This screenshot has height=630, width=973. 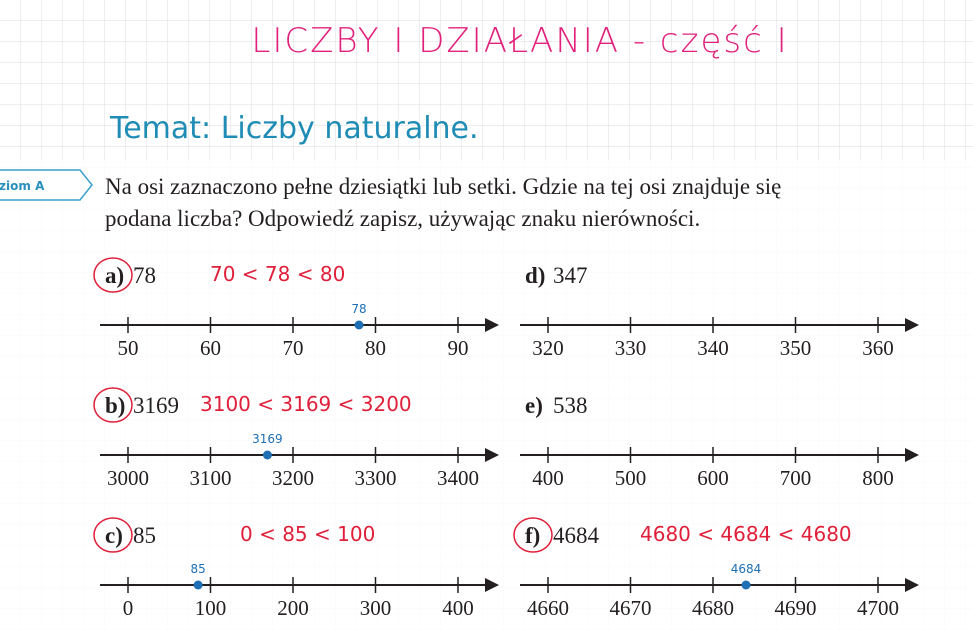 What do you see at coordinates (519, 41) in the screenshot?
I see `title: LICZBY I DZIAŁANIA - część I` at bounding box center [519, 41].